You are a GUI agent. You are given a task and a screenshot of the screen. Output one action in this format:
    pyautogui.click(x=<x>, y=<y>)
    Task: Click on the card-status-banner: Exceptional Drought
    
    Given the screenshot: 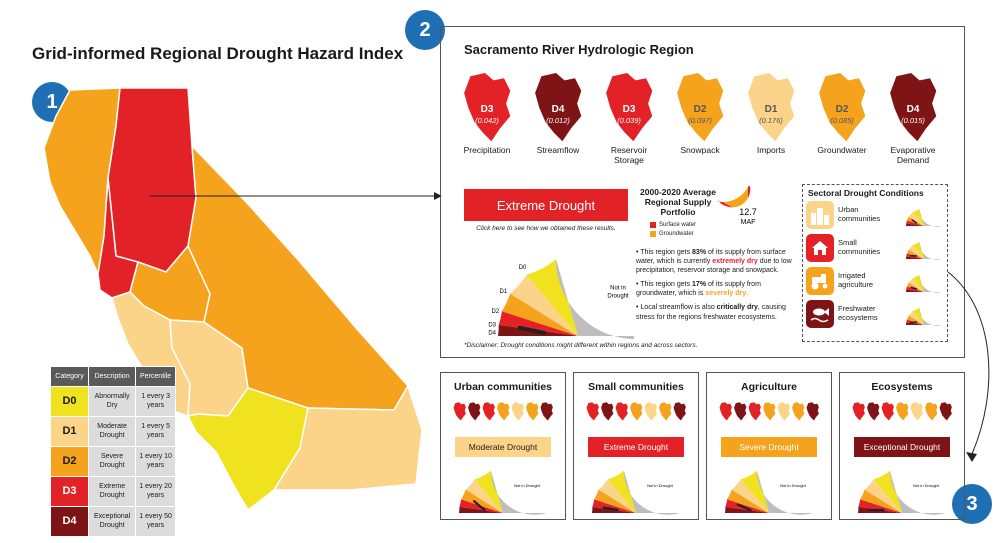 What is the action you would take?
    pyautogui.click(x=902, y=447)
    